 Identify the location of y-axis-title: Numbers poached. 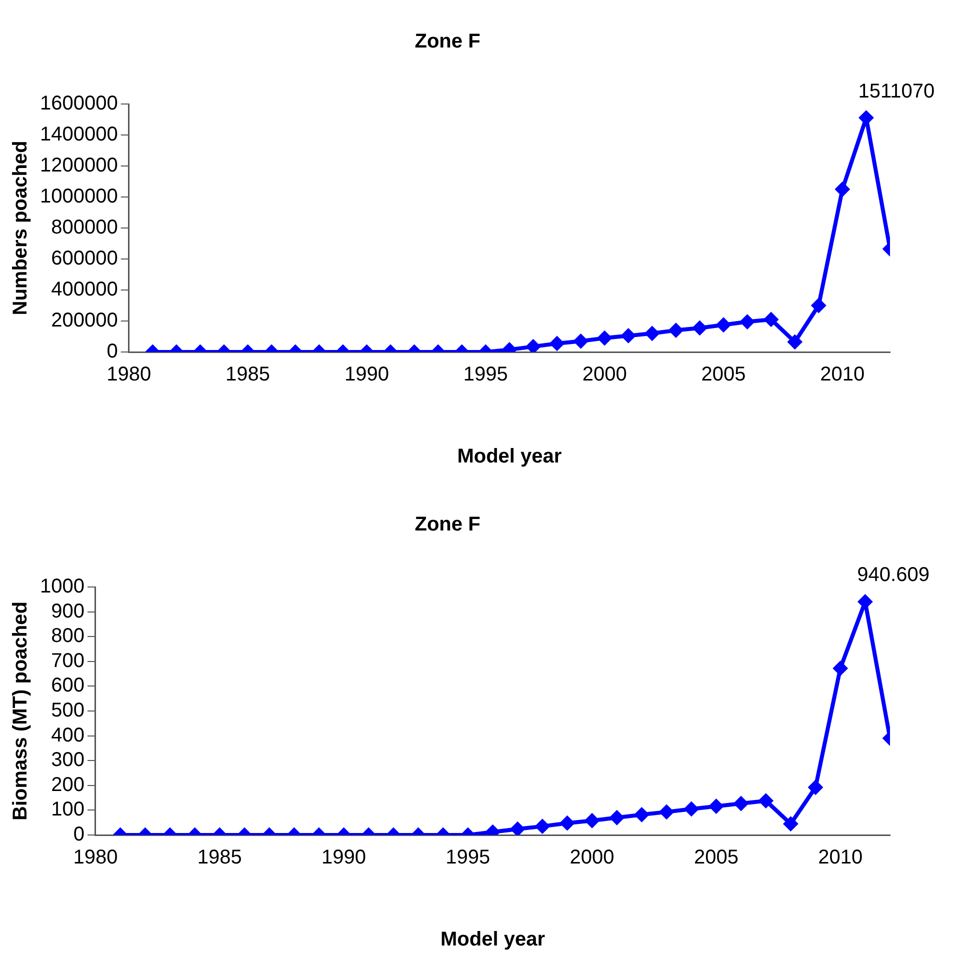
(21, 228).